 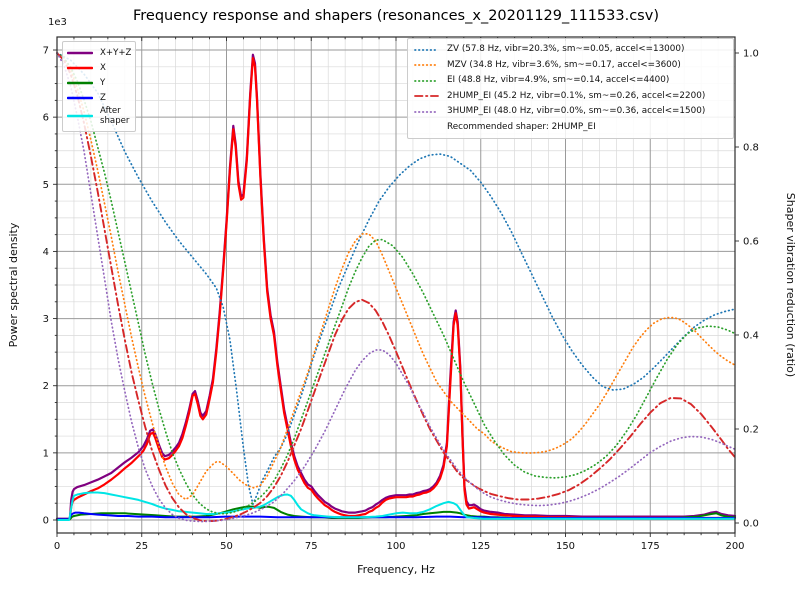 I want to click on legend-entry: Recommended shaper: 2HUMP_EI, so click(x=570, y=128).